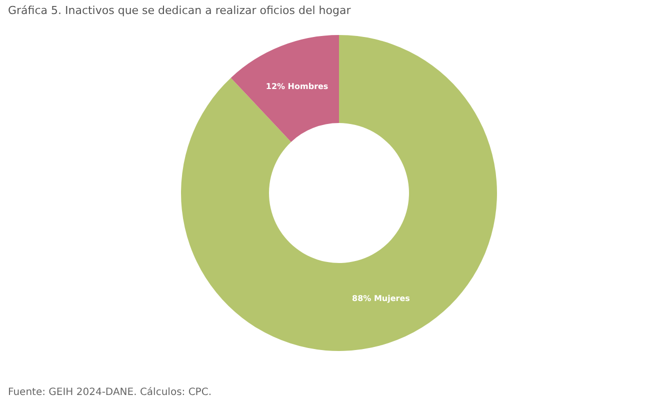 The image size is (671, 410). What do you see at coordinates (179, 10) in the screenshot?
I see `chart-title: Gráfica 5. Inactivos que se dedican a realizar oficios del hogar` at bounding box center [179, 10].